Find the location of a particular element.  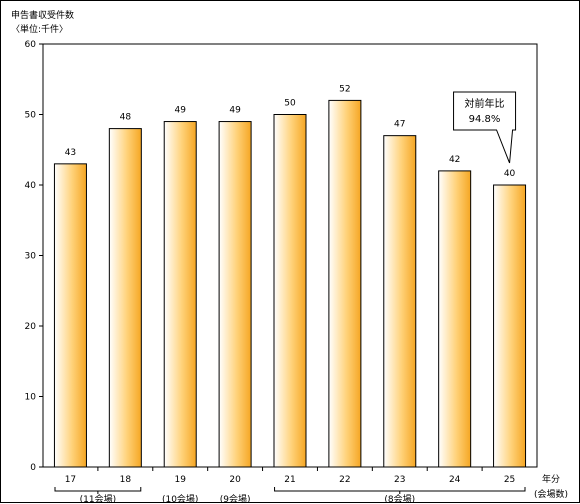

bar-value-label: 50 is located at coordinates (290, 104).